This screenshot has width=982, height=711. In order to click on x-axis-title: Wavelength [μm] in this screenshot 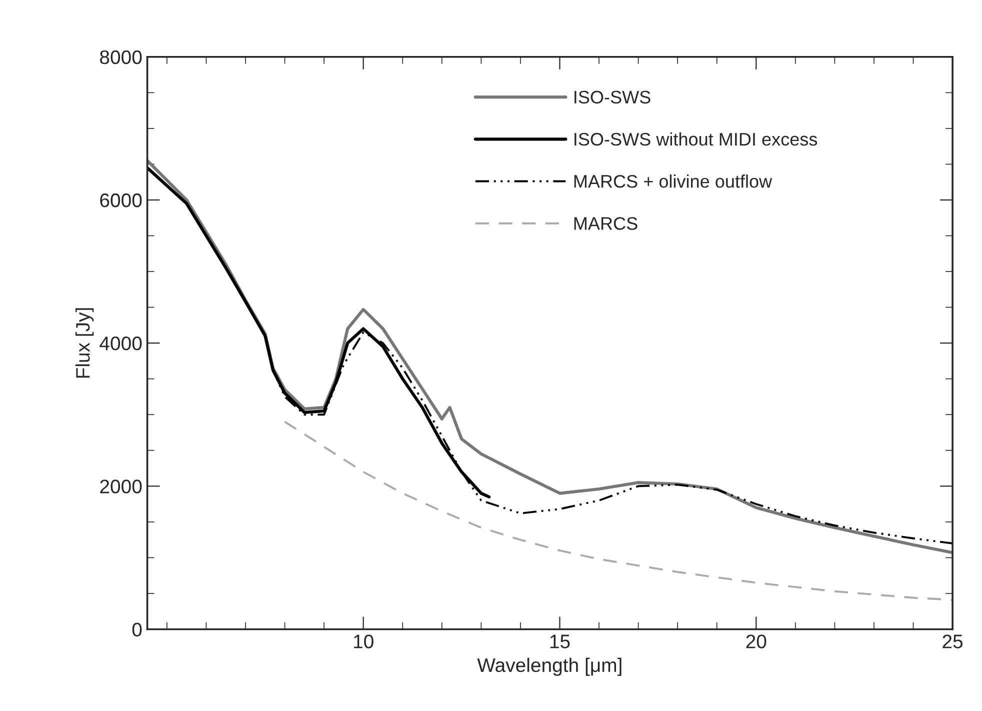, I will do `click(549, 667)`.